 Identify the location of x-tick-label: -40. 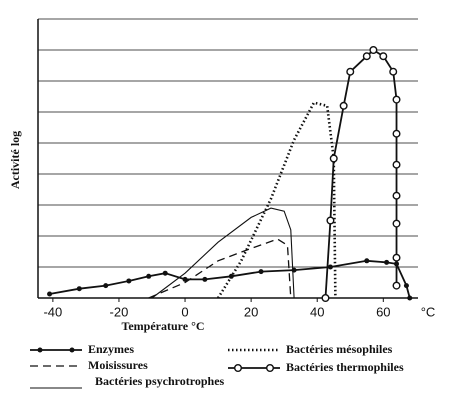
(52, 311).